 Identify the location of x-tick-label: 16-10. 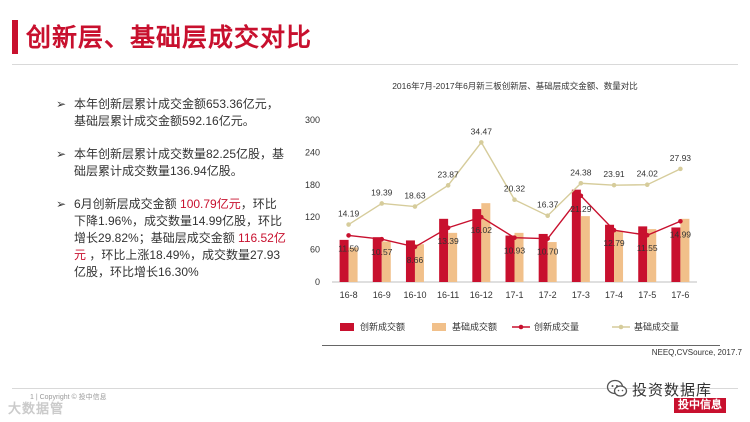
(414, 295).